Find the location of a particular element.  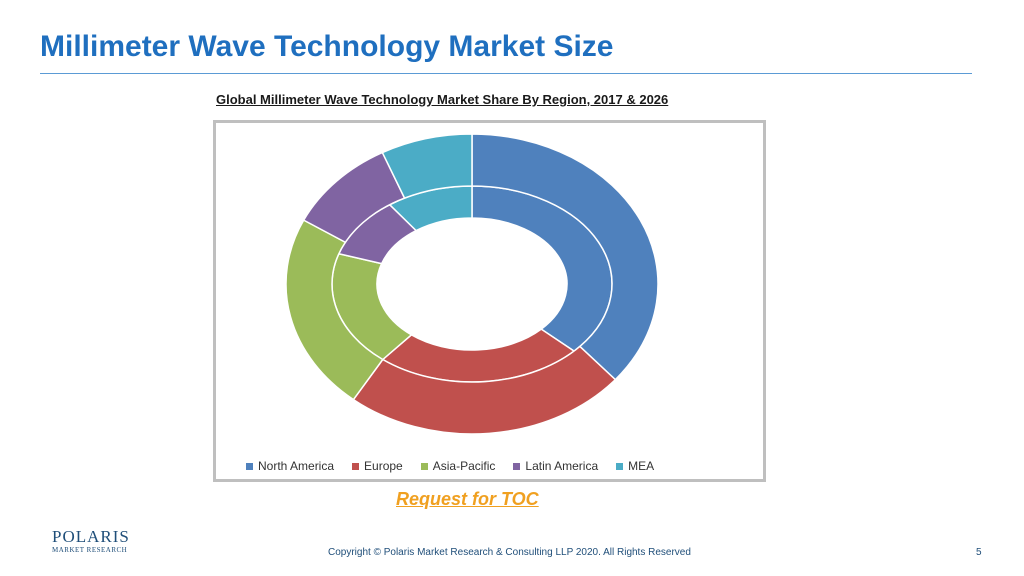

legend-label: Asia-Pacific is located at coordinates (464, 466).